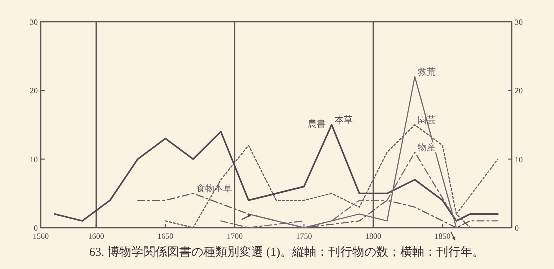 The width and height of the screenshot is (554, 269). I want to click on y-tick-label: 0, so click(36, 228).